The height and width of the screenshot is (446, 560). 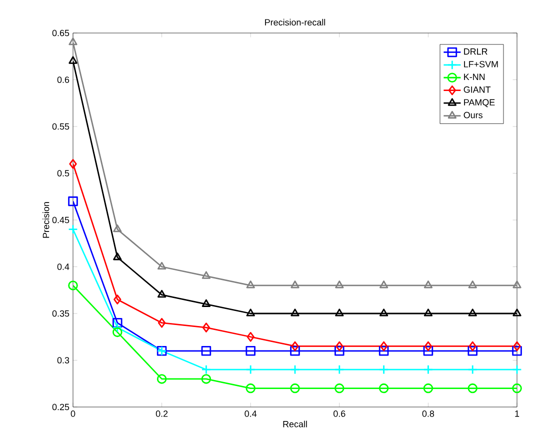 I want to click on y-tick-label: 0.3, so click(x=63, y=360).